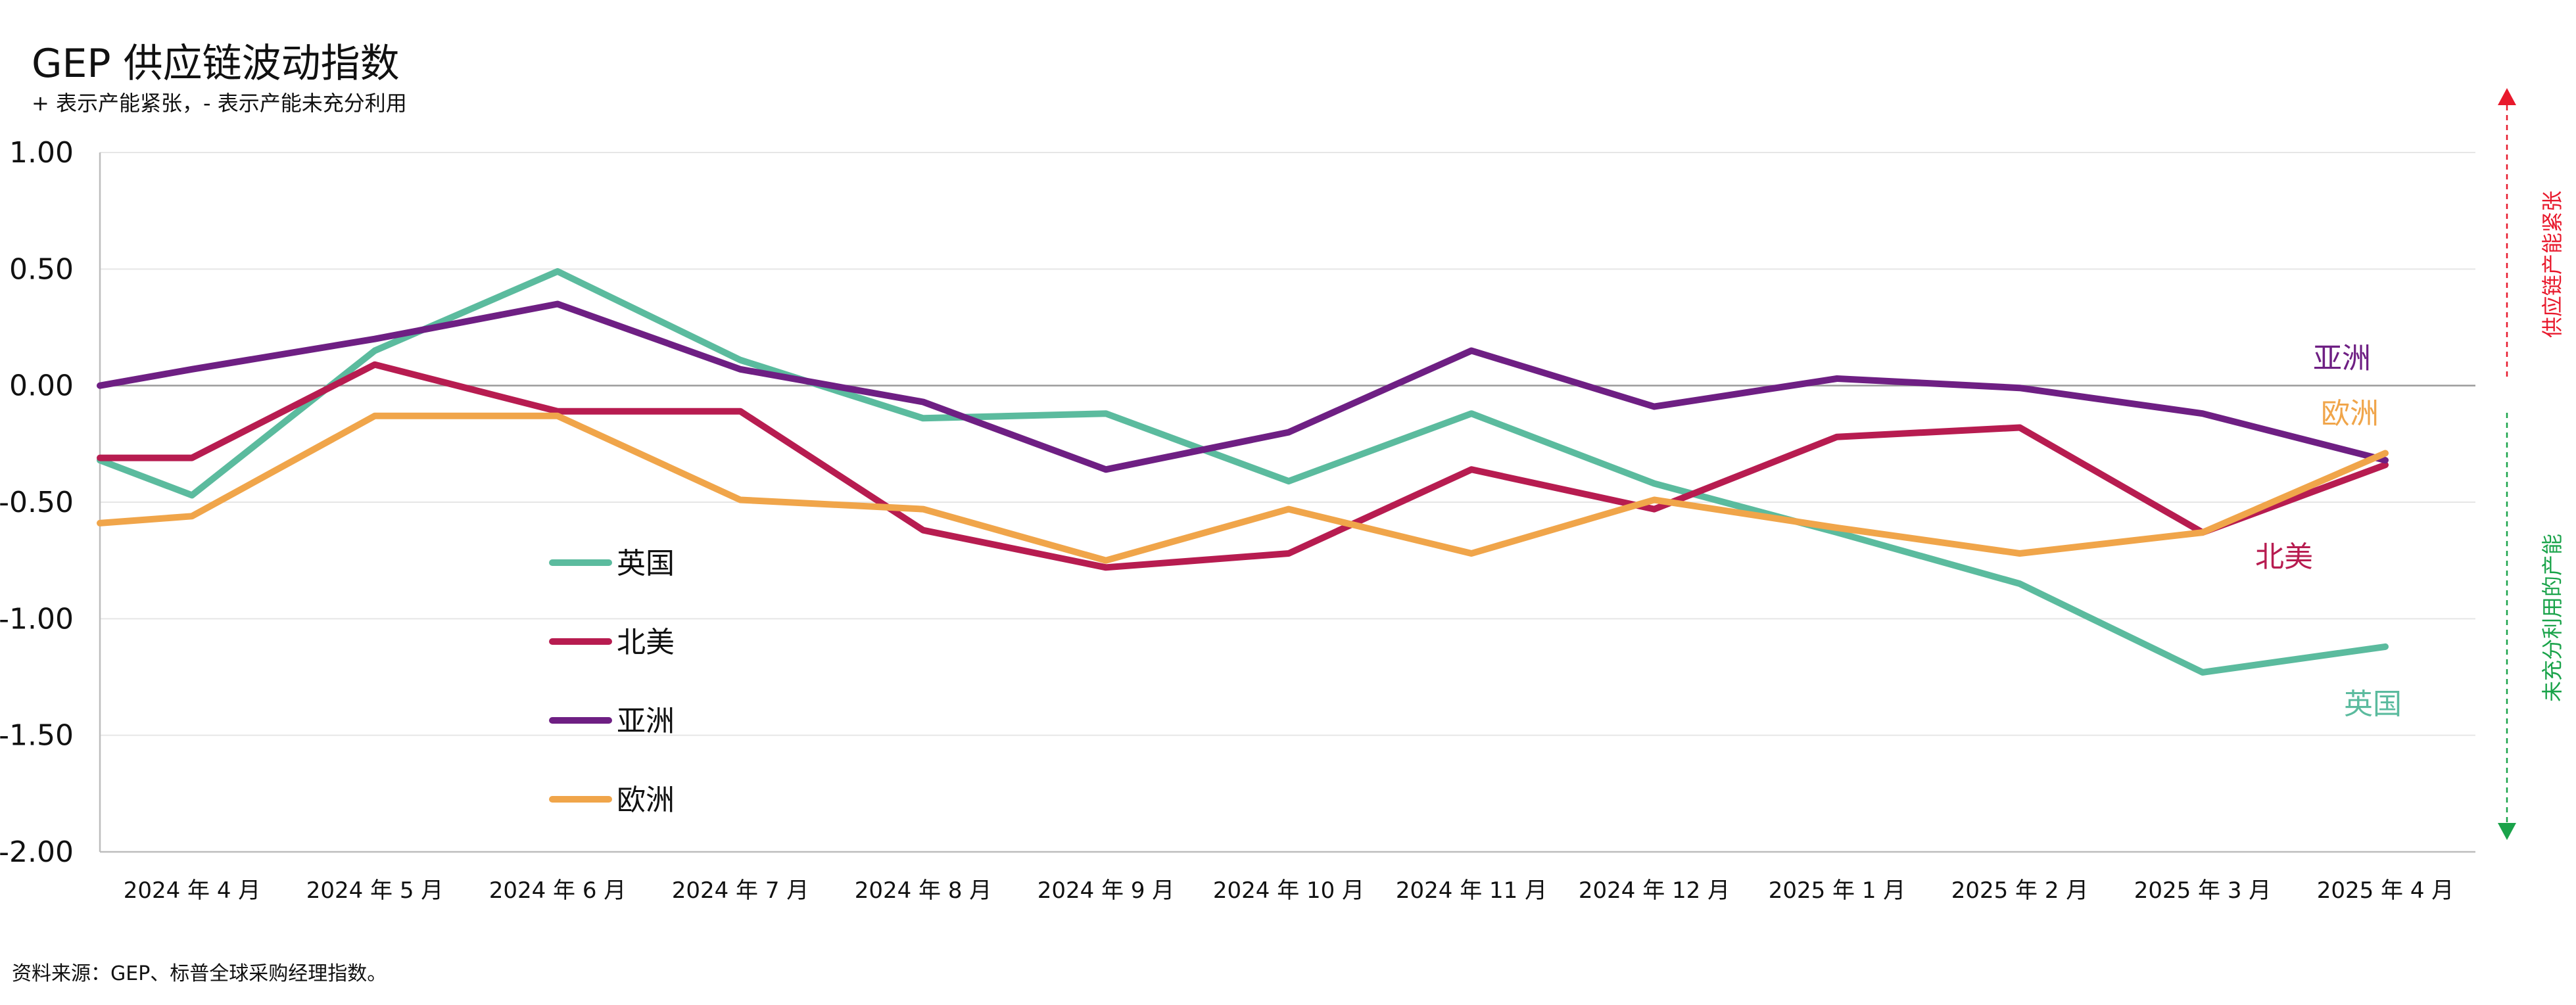 This screenshot has width=2576, height=1005. What do you see at coordinates (37, 852) in the screenshot?
I see `y-tick-label: -2.00` at bounding box center [37, 852].